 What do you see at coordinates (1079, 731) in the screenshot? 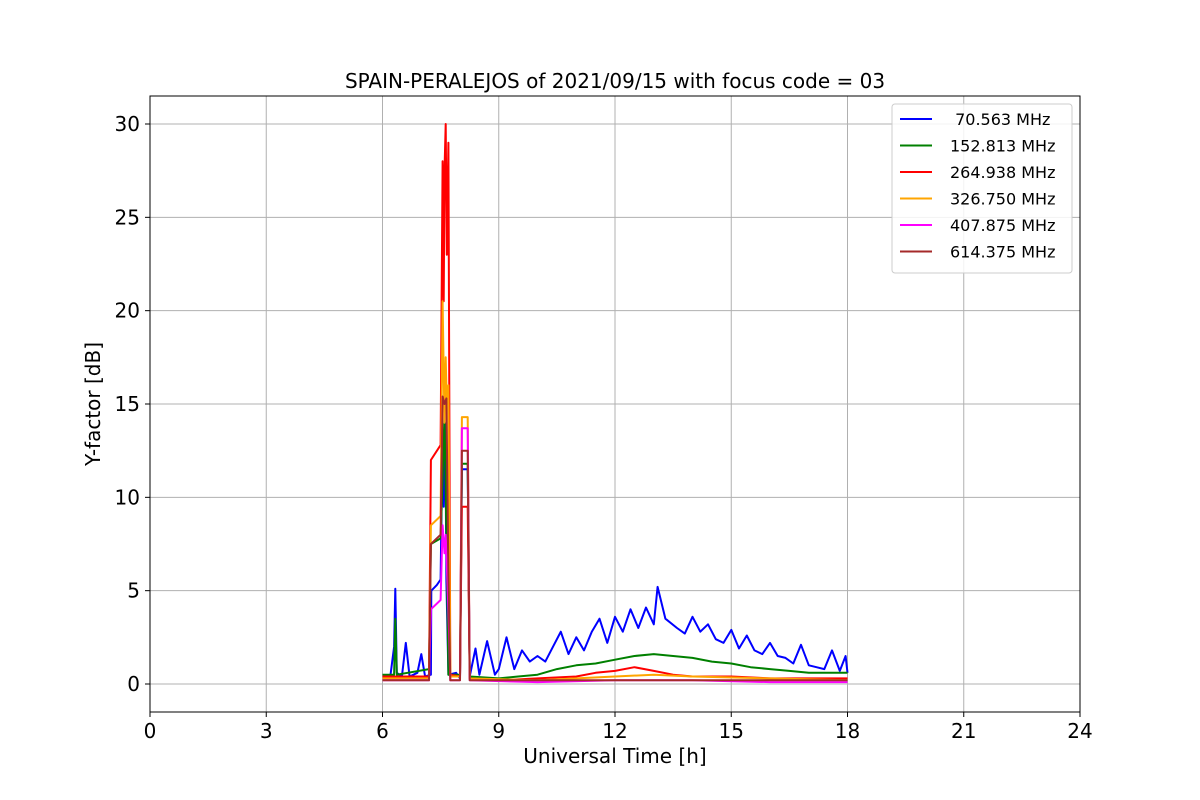
I see `x-tick-label: 24` at bounding box center [1079, 731].